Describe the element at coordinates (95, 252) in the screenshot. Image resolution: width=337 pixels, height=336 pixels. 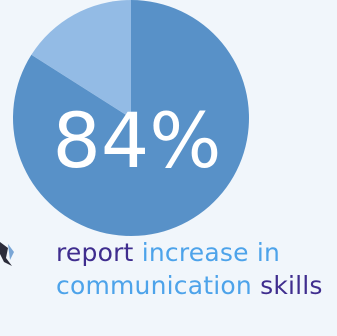
I see `caption-word-report: report` at that location.